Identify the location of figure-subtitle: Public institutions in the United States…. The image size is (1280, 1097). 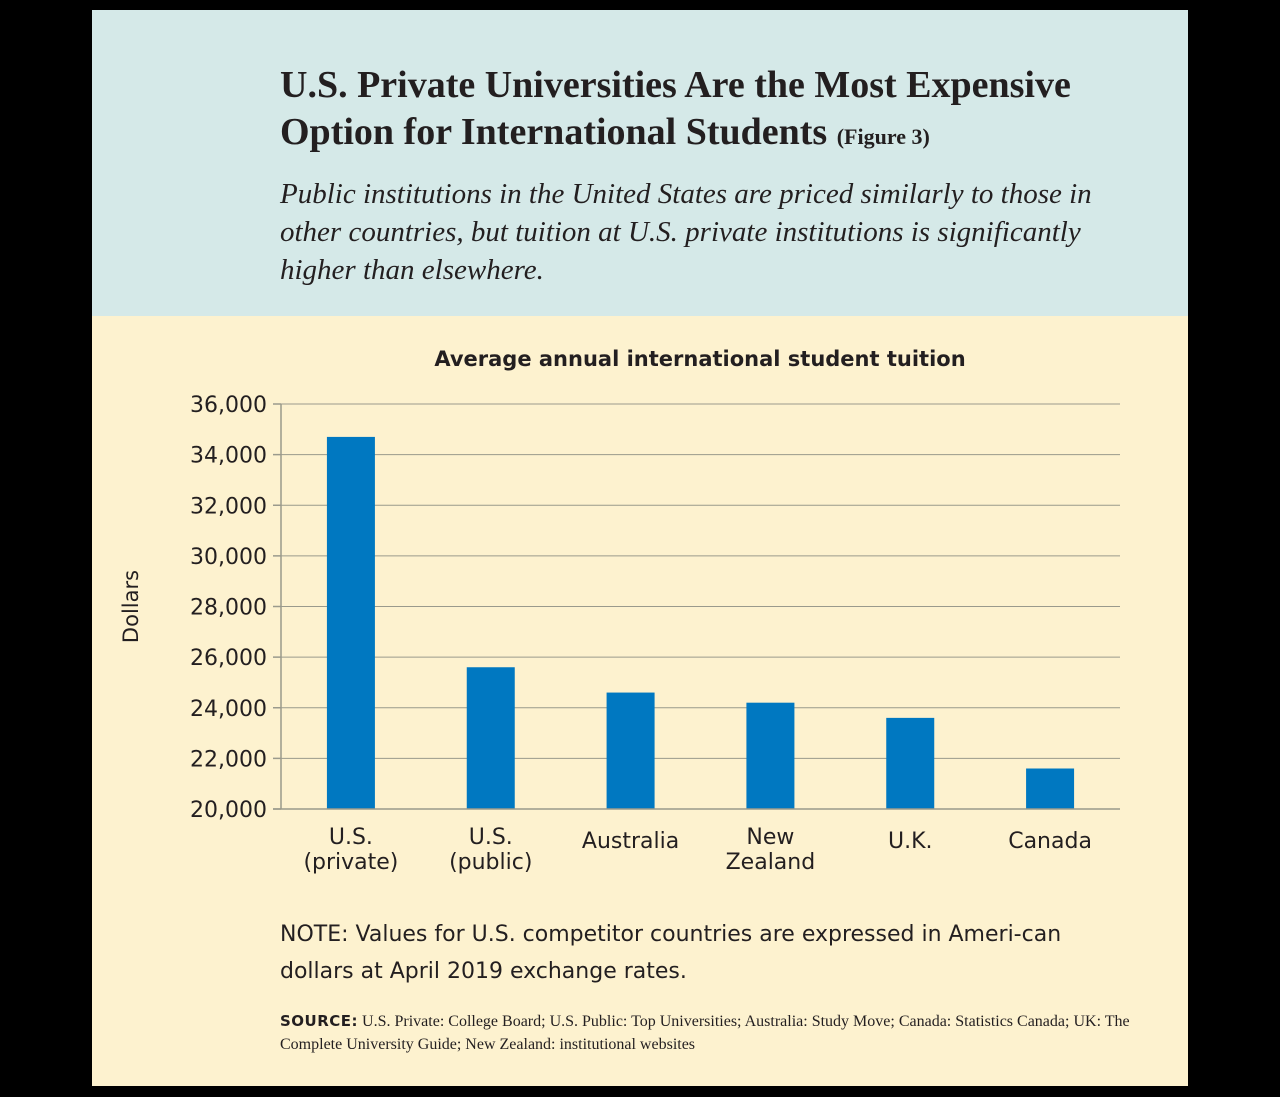
(686, 232).